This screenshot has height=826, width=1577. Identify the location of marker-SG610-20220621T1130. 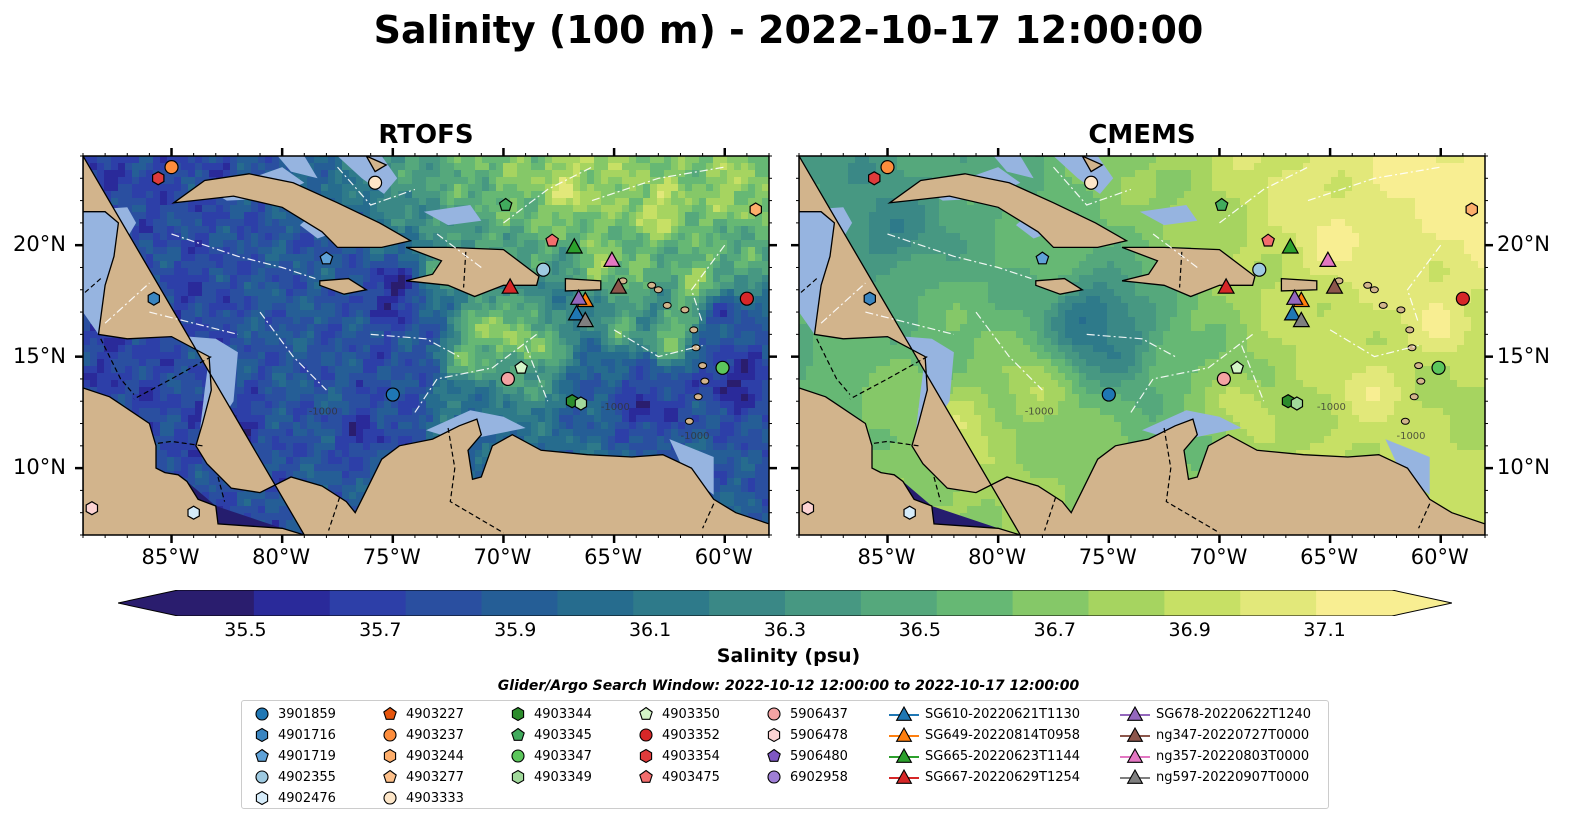
(576, 312).